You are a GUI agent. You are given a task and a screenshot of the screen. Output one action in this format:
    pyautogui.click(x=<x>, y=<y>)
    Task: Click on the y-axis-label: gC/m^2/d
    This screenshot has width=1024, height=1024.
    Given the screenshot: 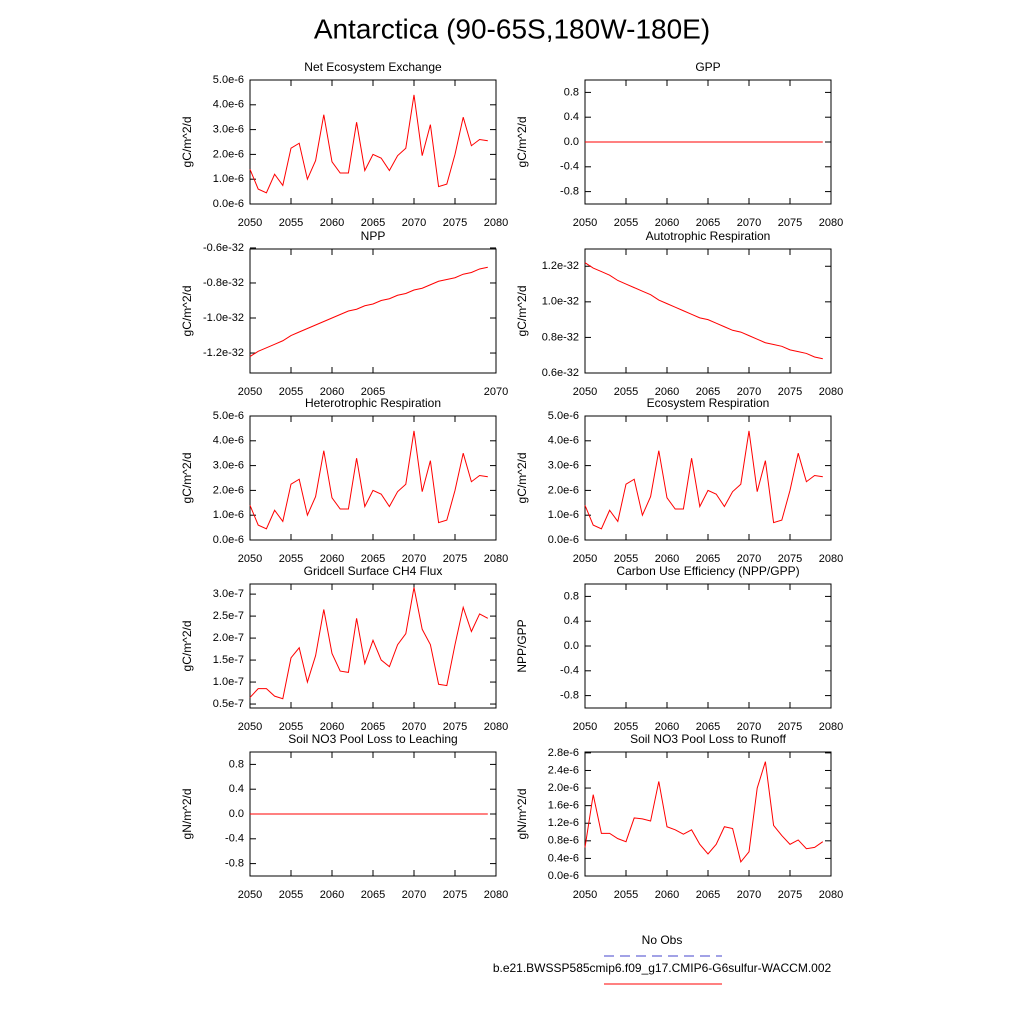 What is the action you would take?
    pyautogui.click(x=522, y=478)
    